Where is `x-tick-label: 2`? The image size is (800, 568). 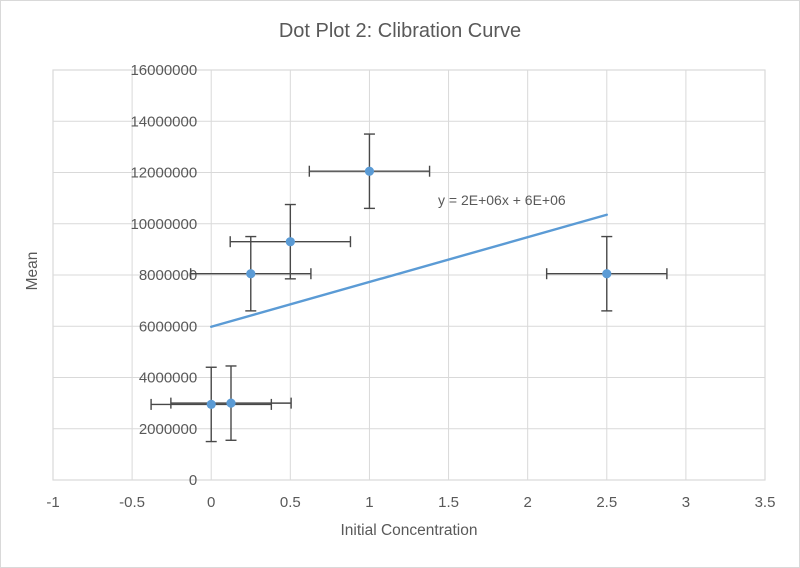 x-tick-label: 2 is located at coordinates (527, 502).